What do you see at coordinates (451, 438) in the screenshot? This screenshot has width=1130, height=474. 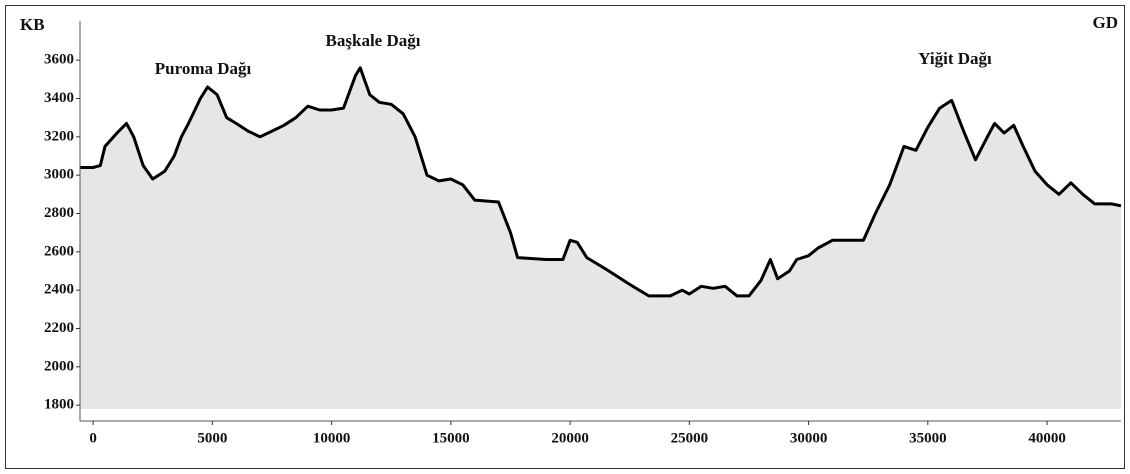 I see `x-tick-label: 15000` at bounding box center [451, 438].